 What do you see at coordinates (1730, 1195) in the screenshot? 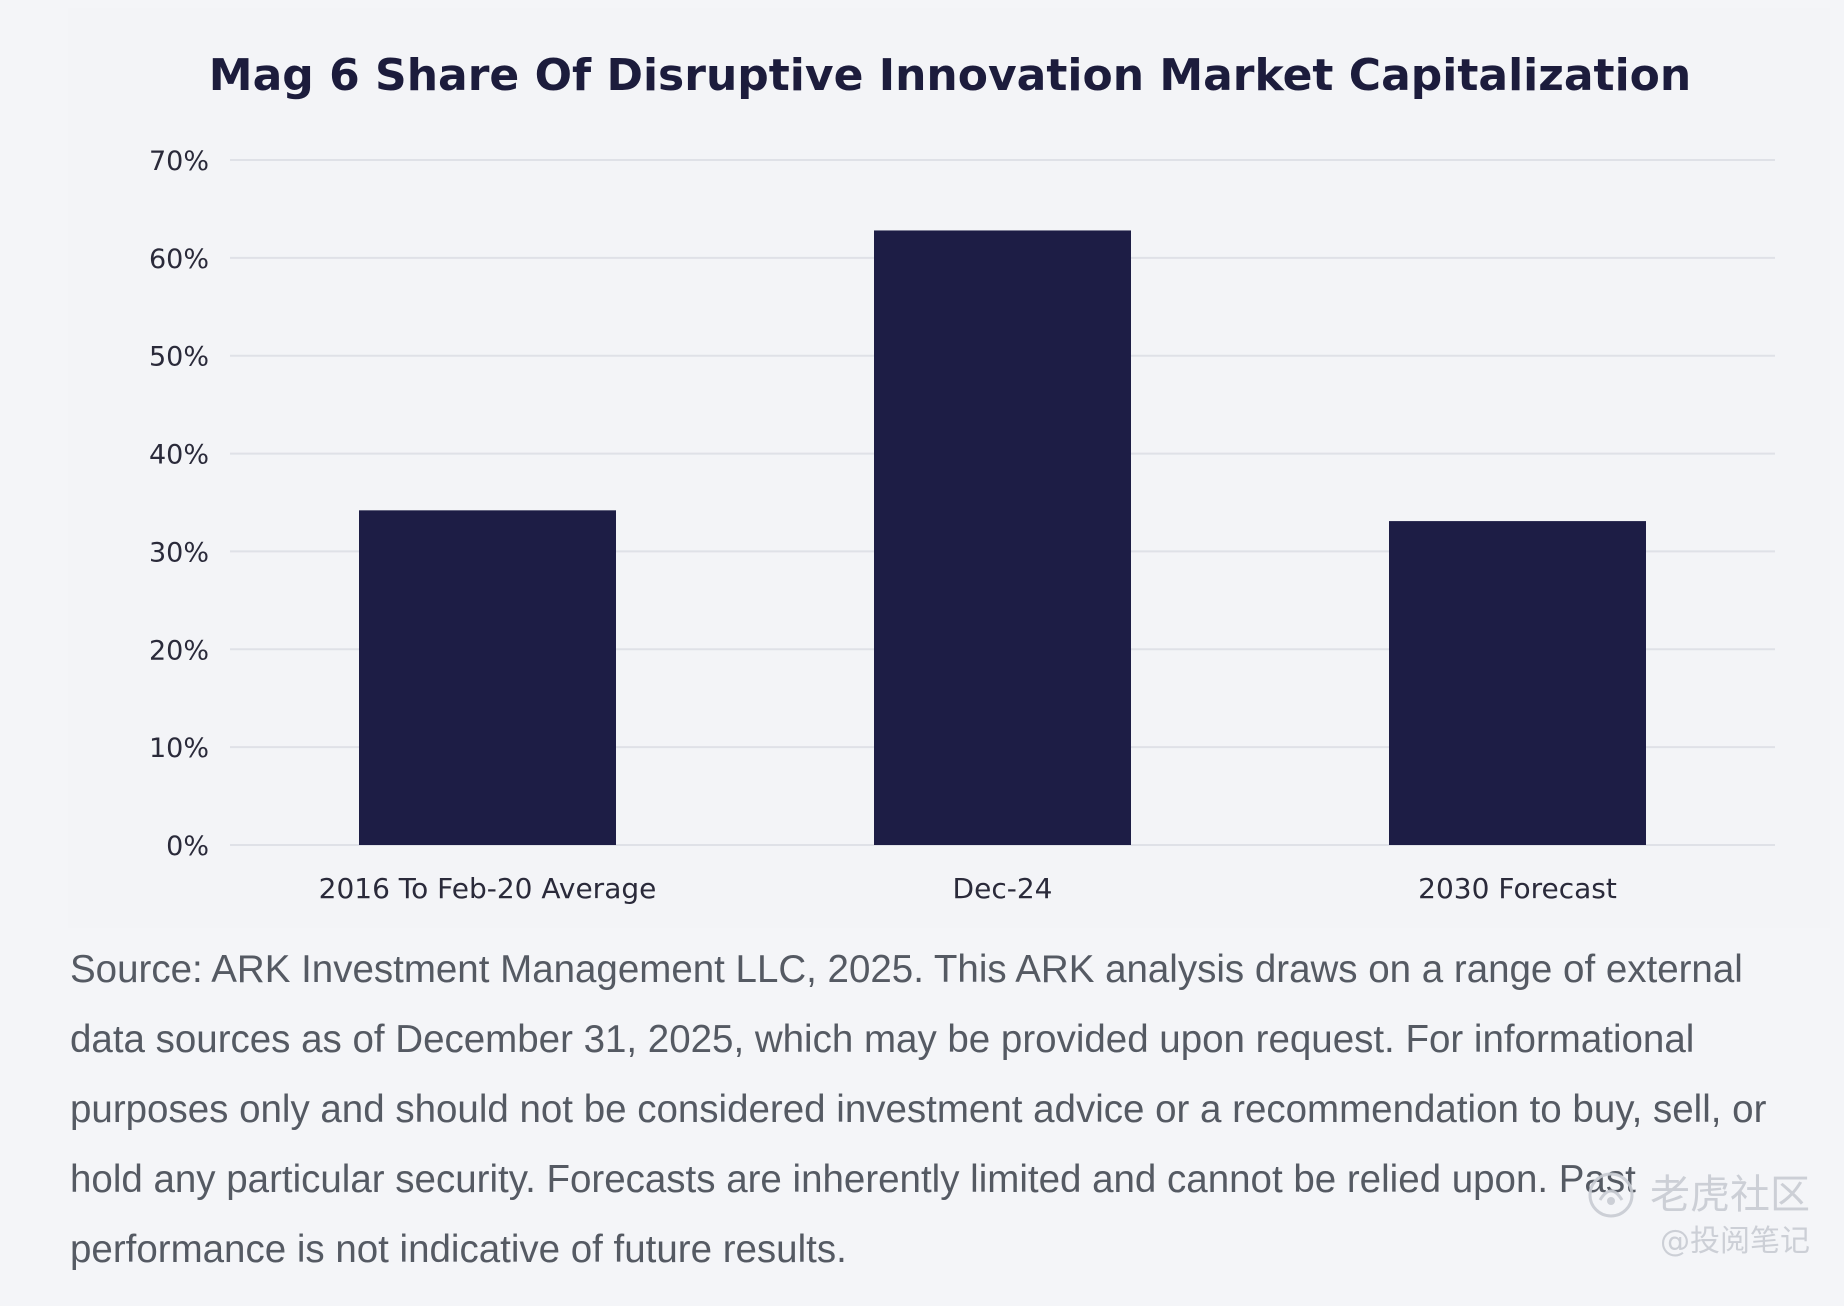
I see `watermark-brand: 老虎社区` at bounding box center [1730, 1195].